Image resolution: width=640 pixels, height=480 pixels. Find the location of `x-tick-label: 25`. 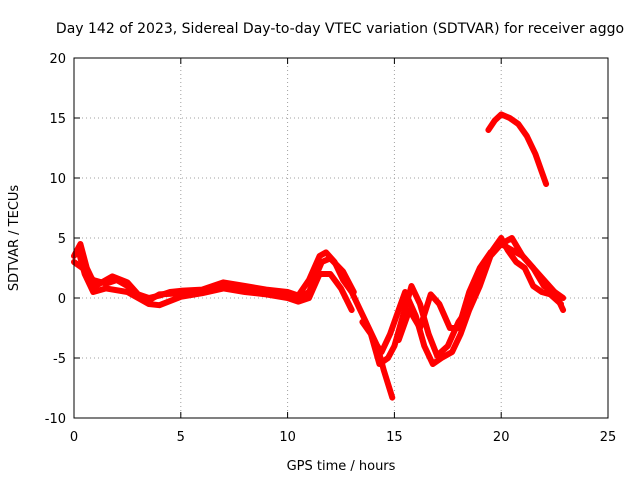

x-tick-label: 25 is located at coordinates (608, 437).